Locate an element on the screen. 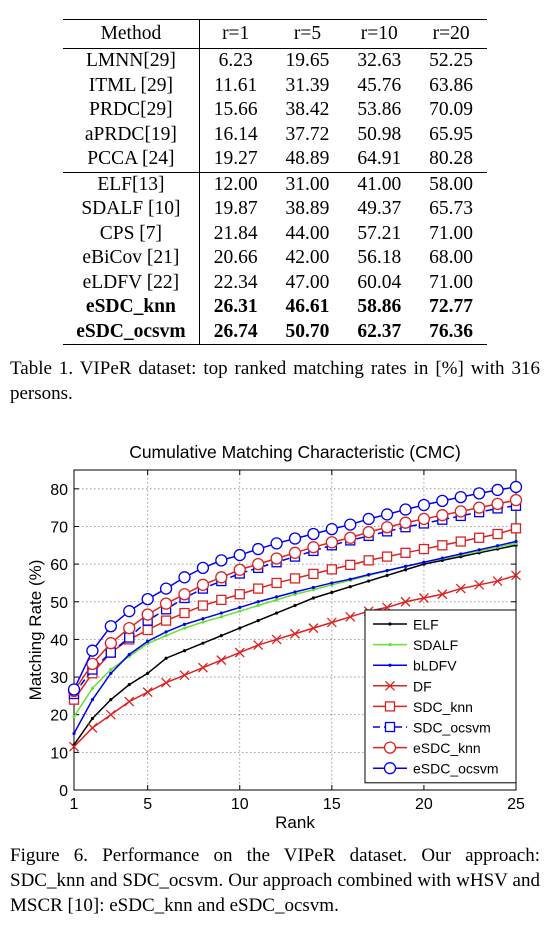 This screenshot has width=546, height=928. table-row: PCCA [24] 19.27 48.89 64.91 80.28 is located at coordinates (275, 159).